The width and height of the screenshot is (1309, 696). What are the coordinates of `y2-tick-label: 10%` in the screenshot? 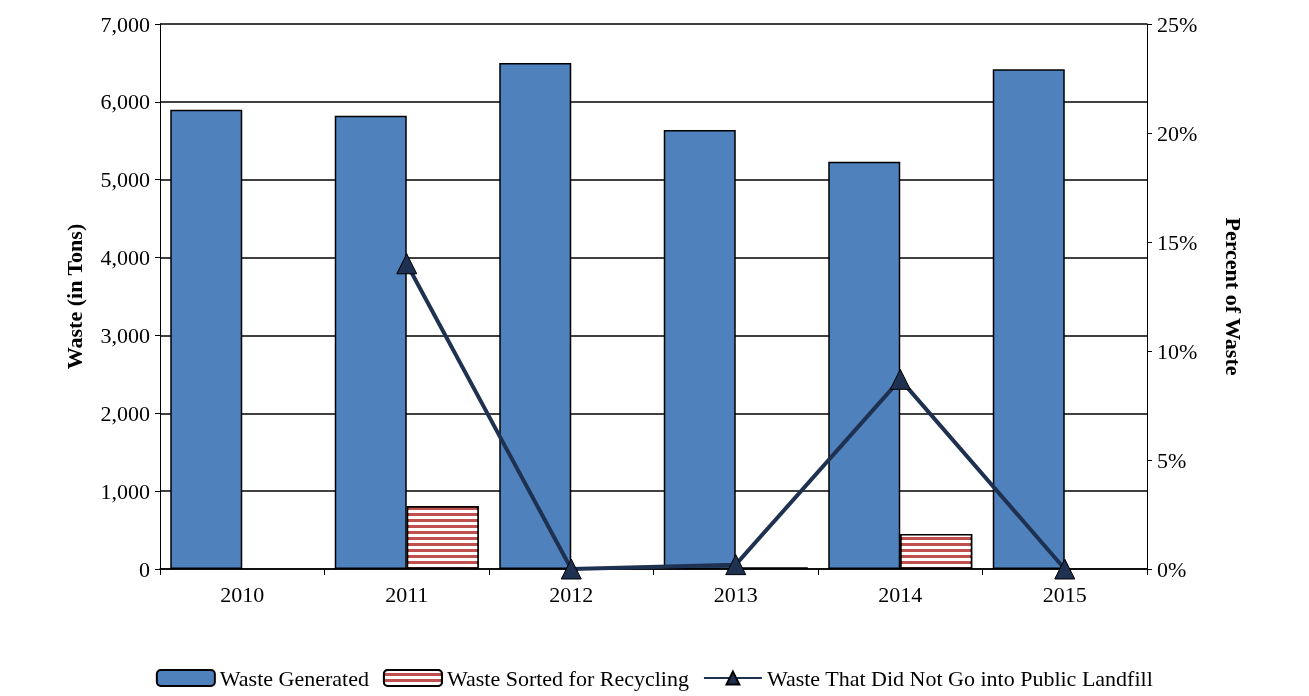 It's located at (1177, 351).